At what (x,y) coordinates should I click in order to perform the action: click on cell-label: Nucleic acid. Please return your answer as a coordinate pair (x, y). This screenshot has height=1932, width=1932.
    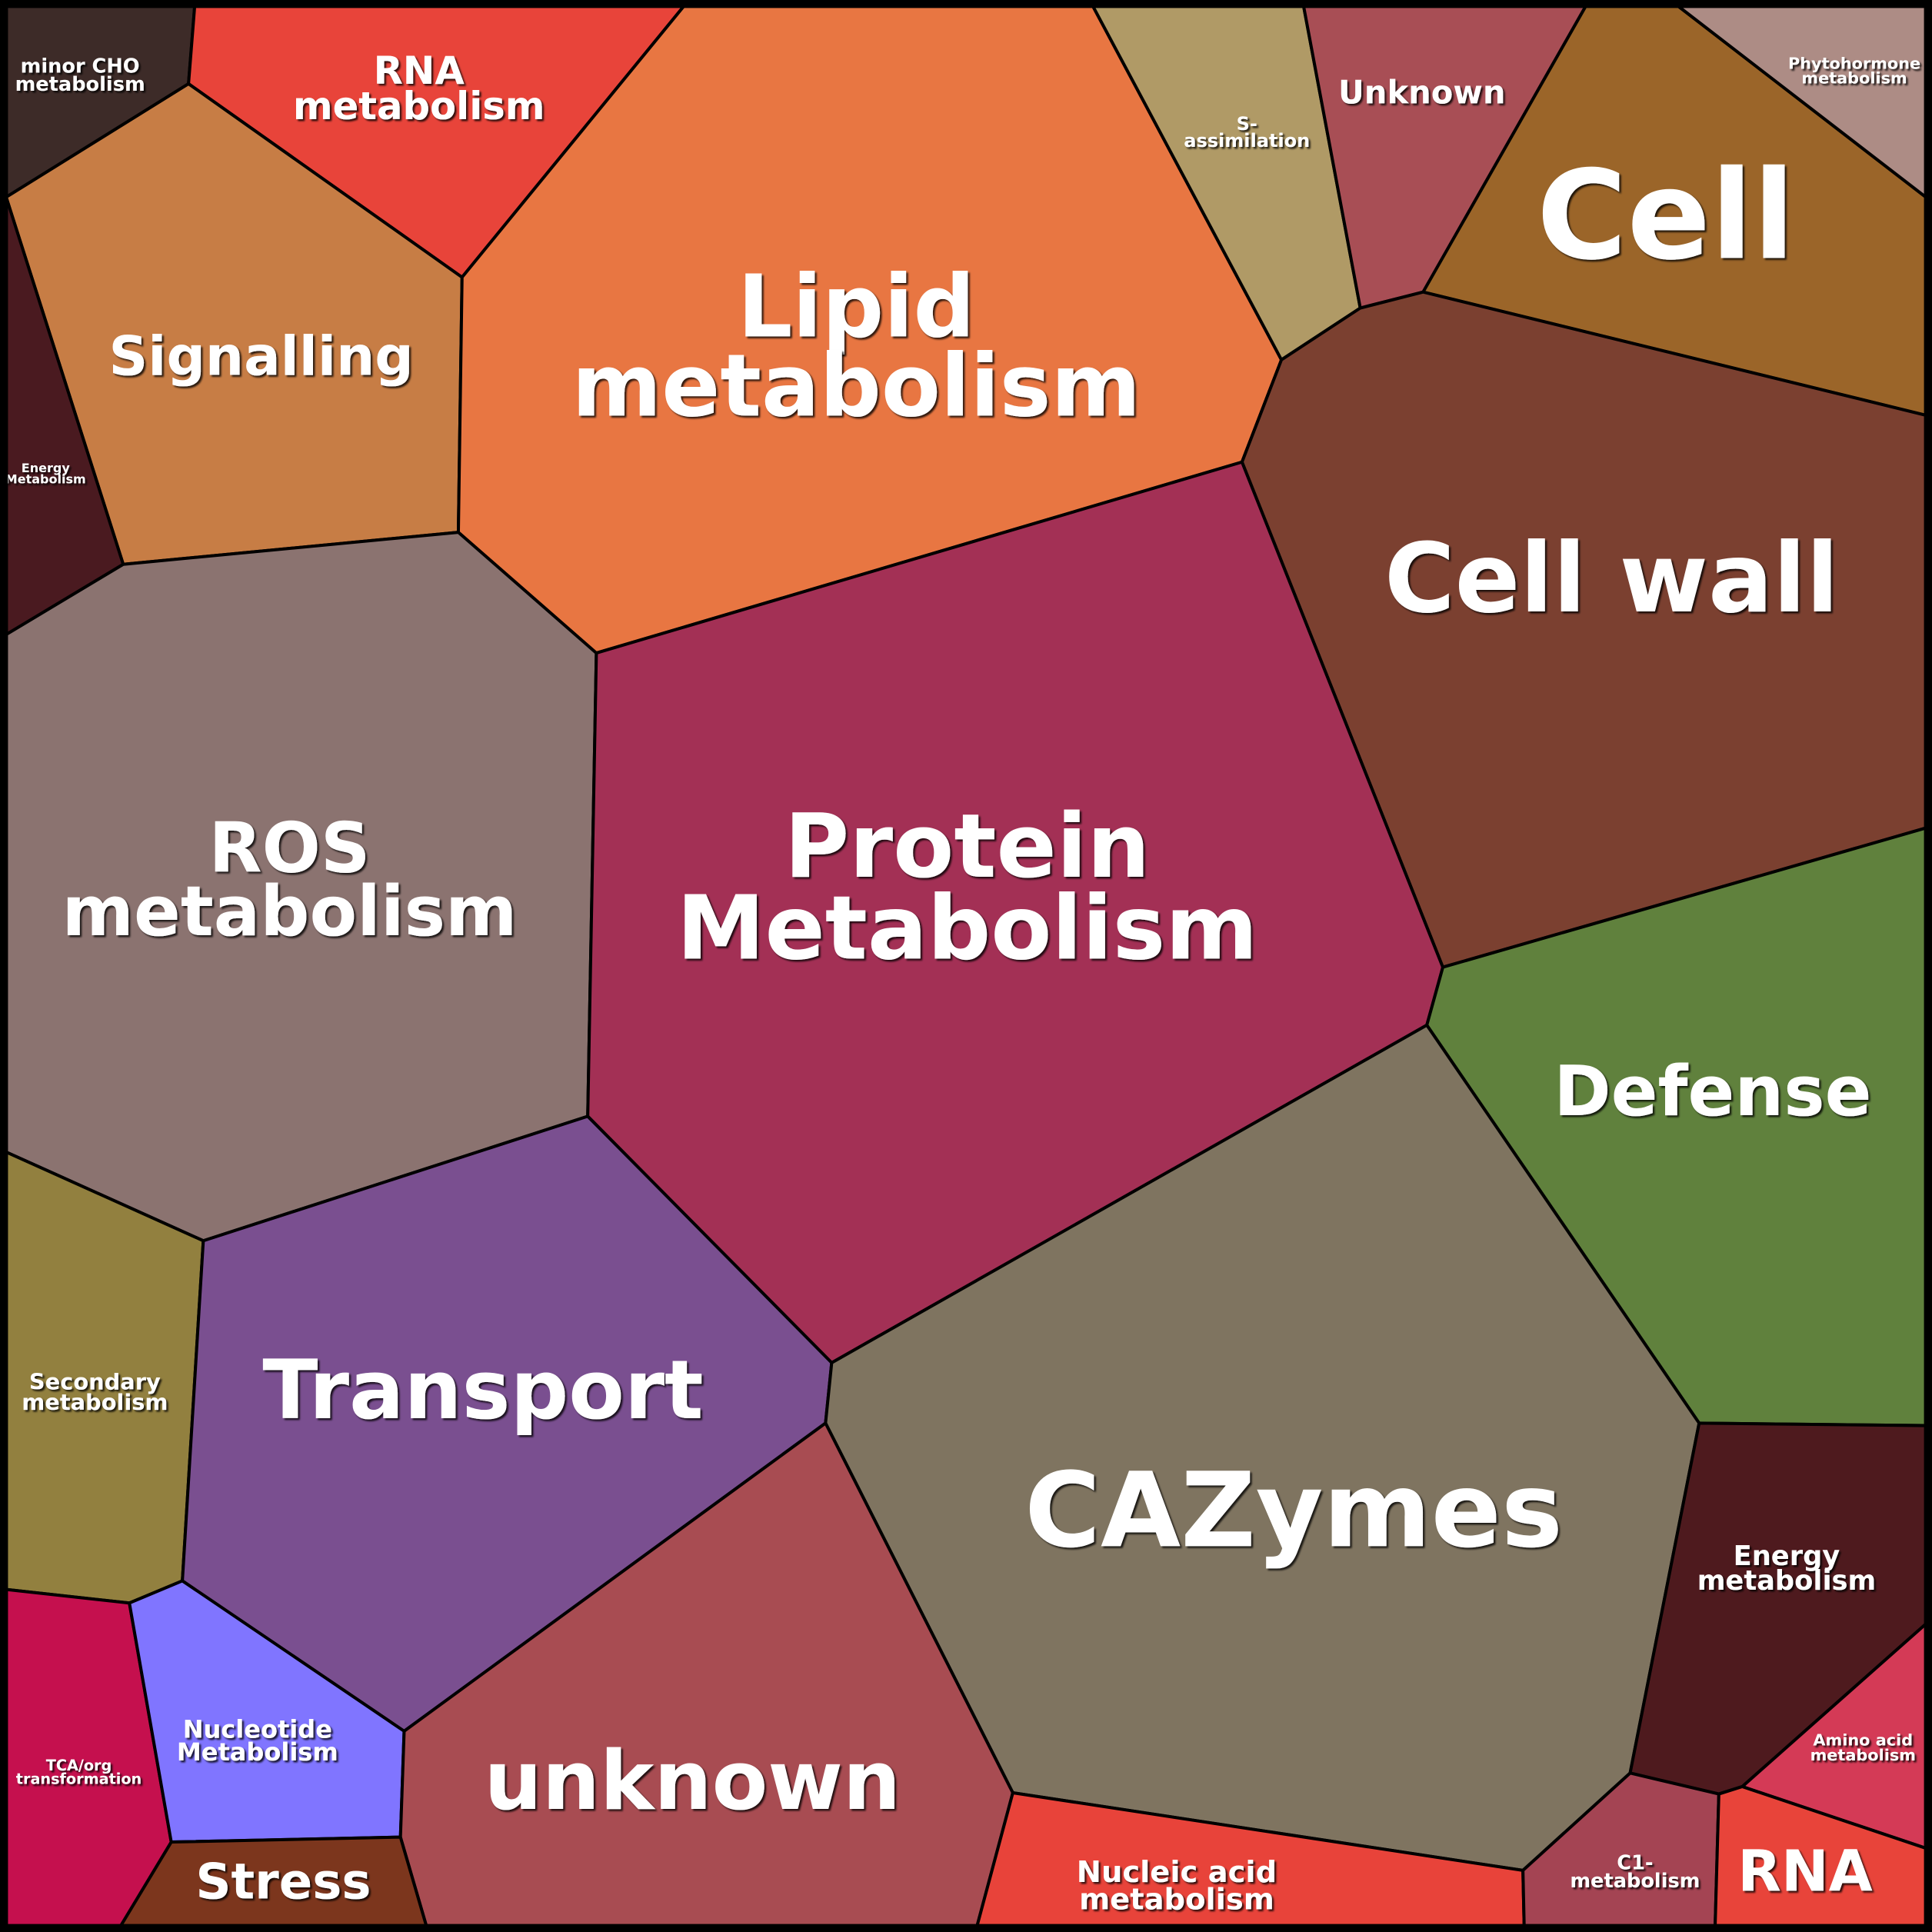
    Looking at the image, I should click on (1177, 1872).